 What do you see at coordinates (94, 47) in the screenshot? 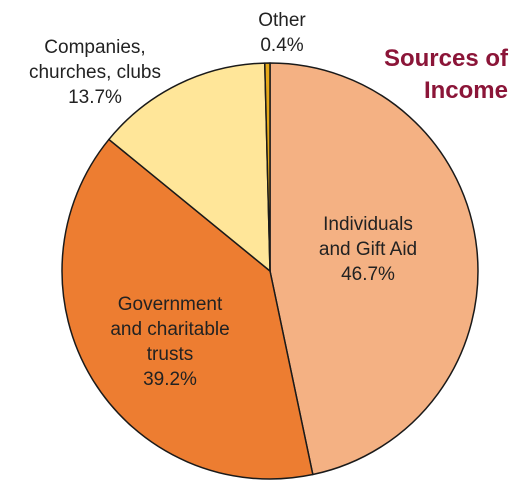
I see `slice-name-line: Companies,` at bounding box center [94, 47].